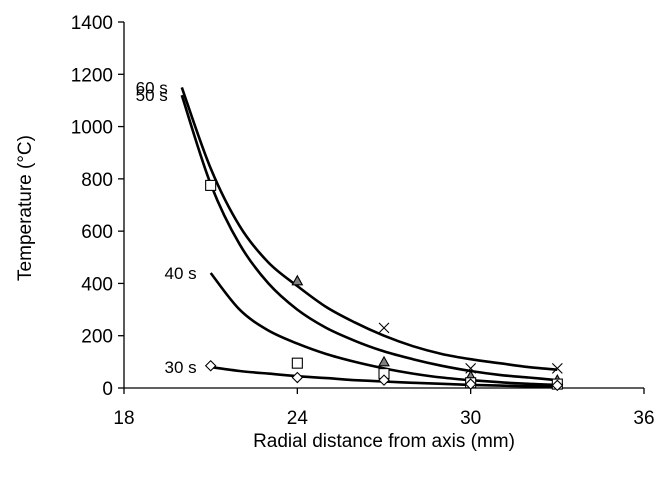 This screenshot has height=478, width=665. I want to click on y-axis-label: Temperature (°C), so click(25, 208).